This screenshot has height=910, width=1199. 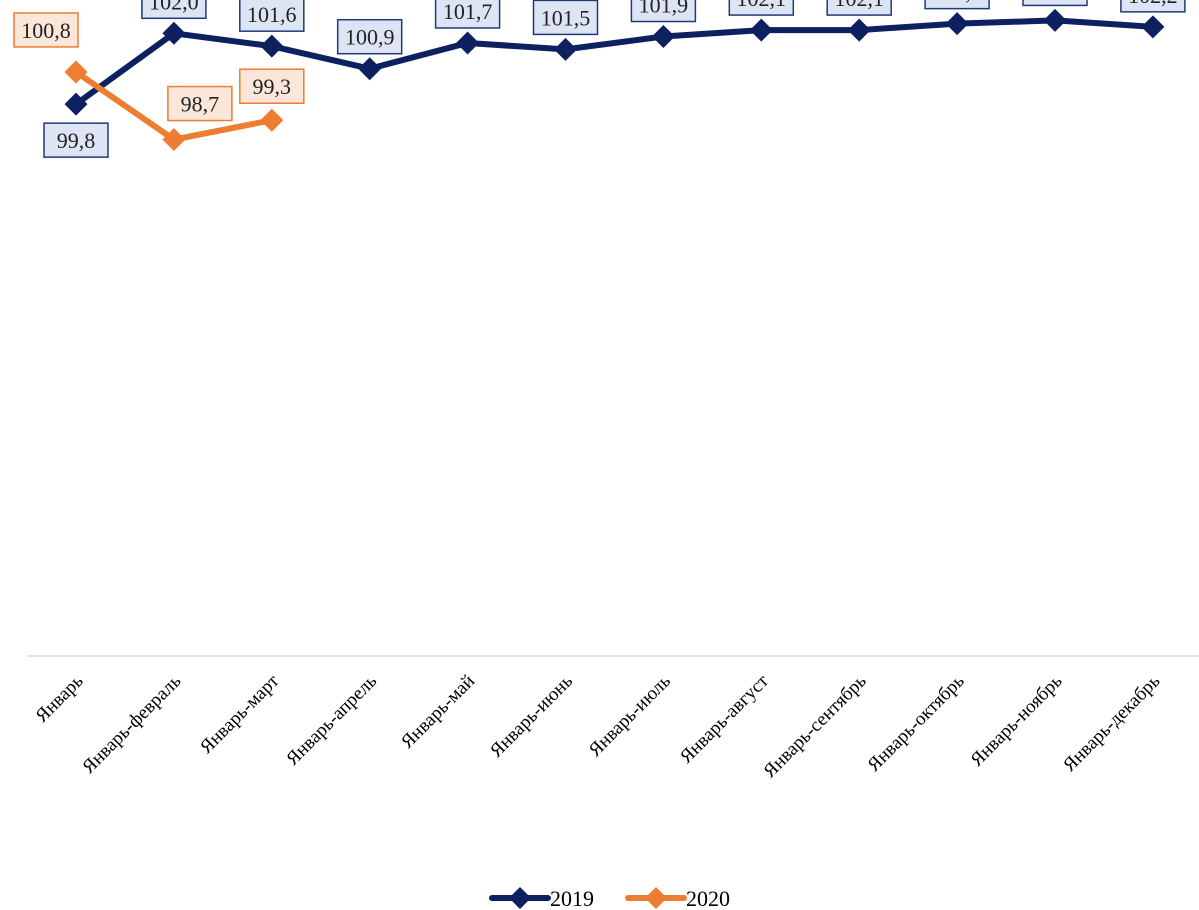 What do you see at coordinates (174, 7) in the screenshot?
I see `data-label-2019-2-text: 102,0` at bounding box center [174, 7].